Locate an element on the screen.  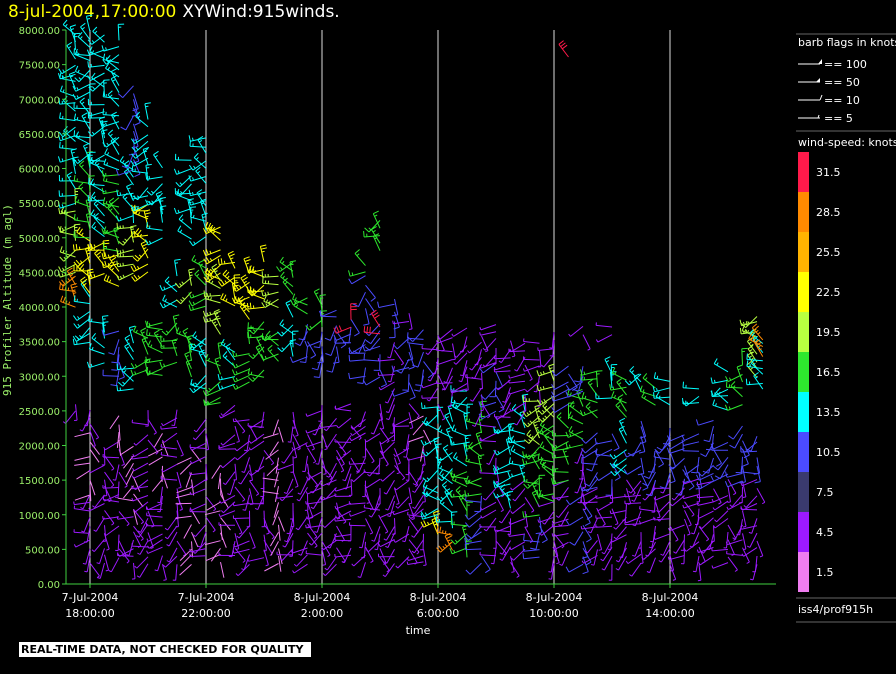
y-tick-label: 7000.00 is located at coordinates (39, 100).